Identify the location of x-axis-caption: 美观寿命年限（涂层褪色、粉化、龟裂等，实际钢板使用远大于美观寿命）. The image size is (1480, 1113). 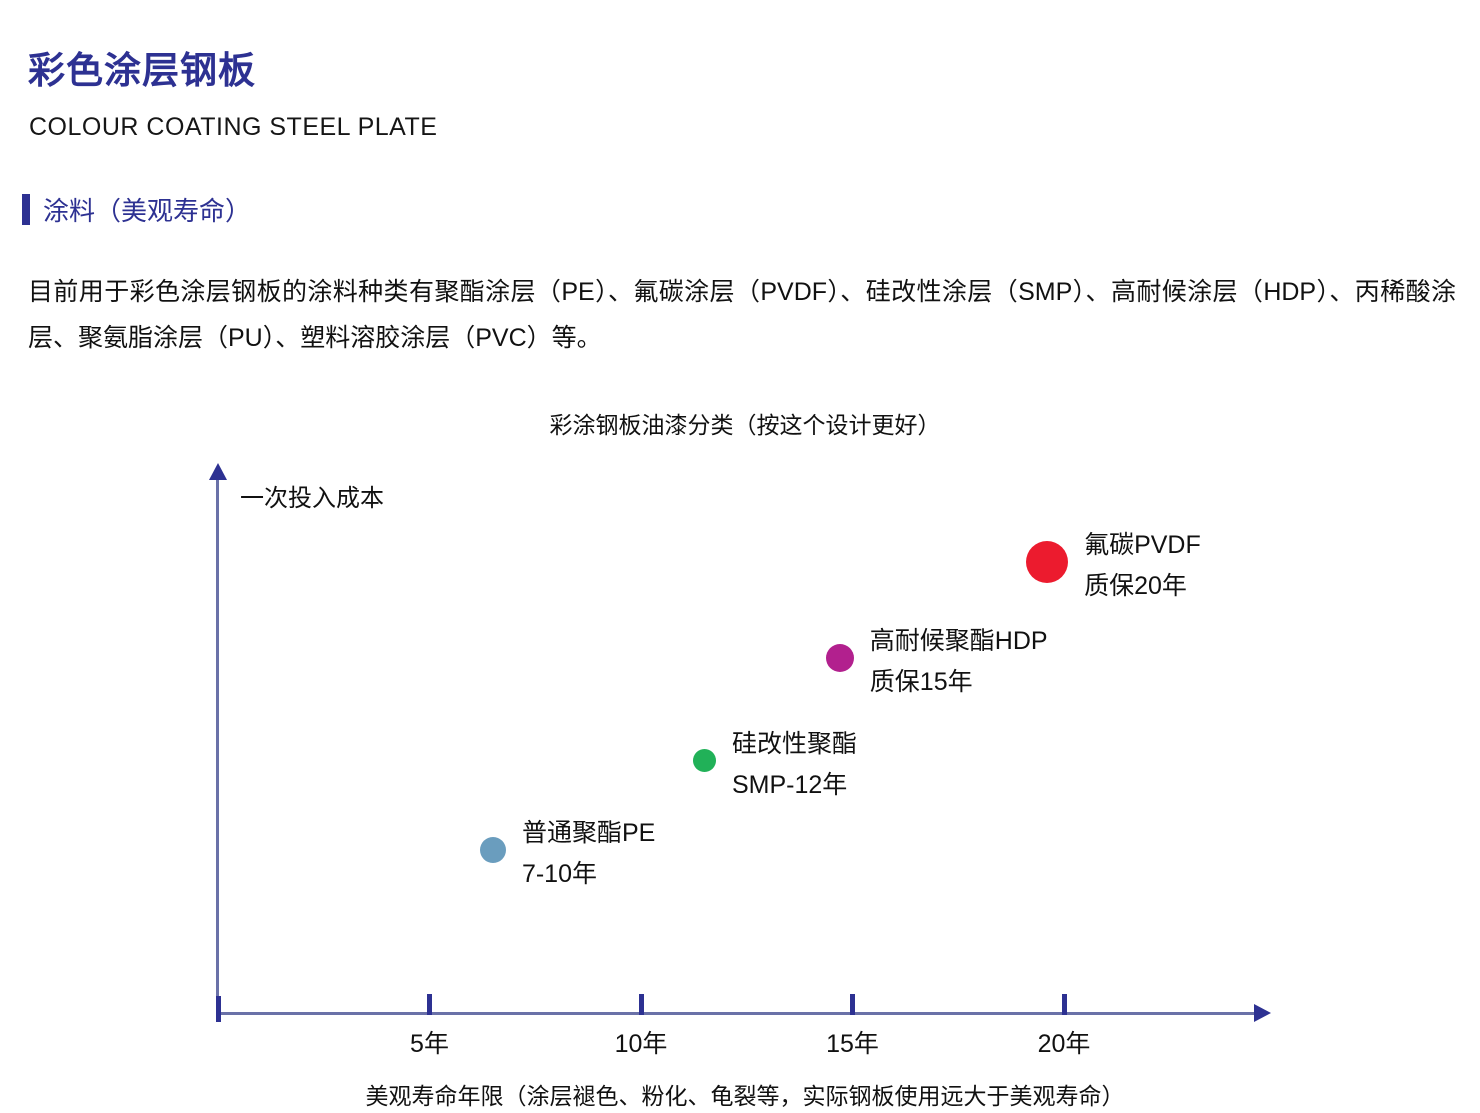
(745, 1096).